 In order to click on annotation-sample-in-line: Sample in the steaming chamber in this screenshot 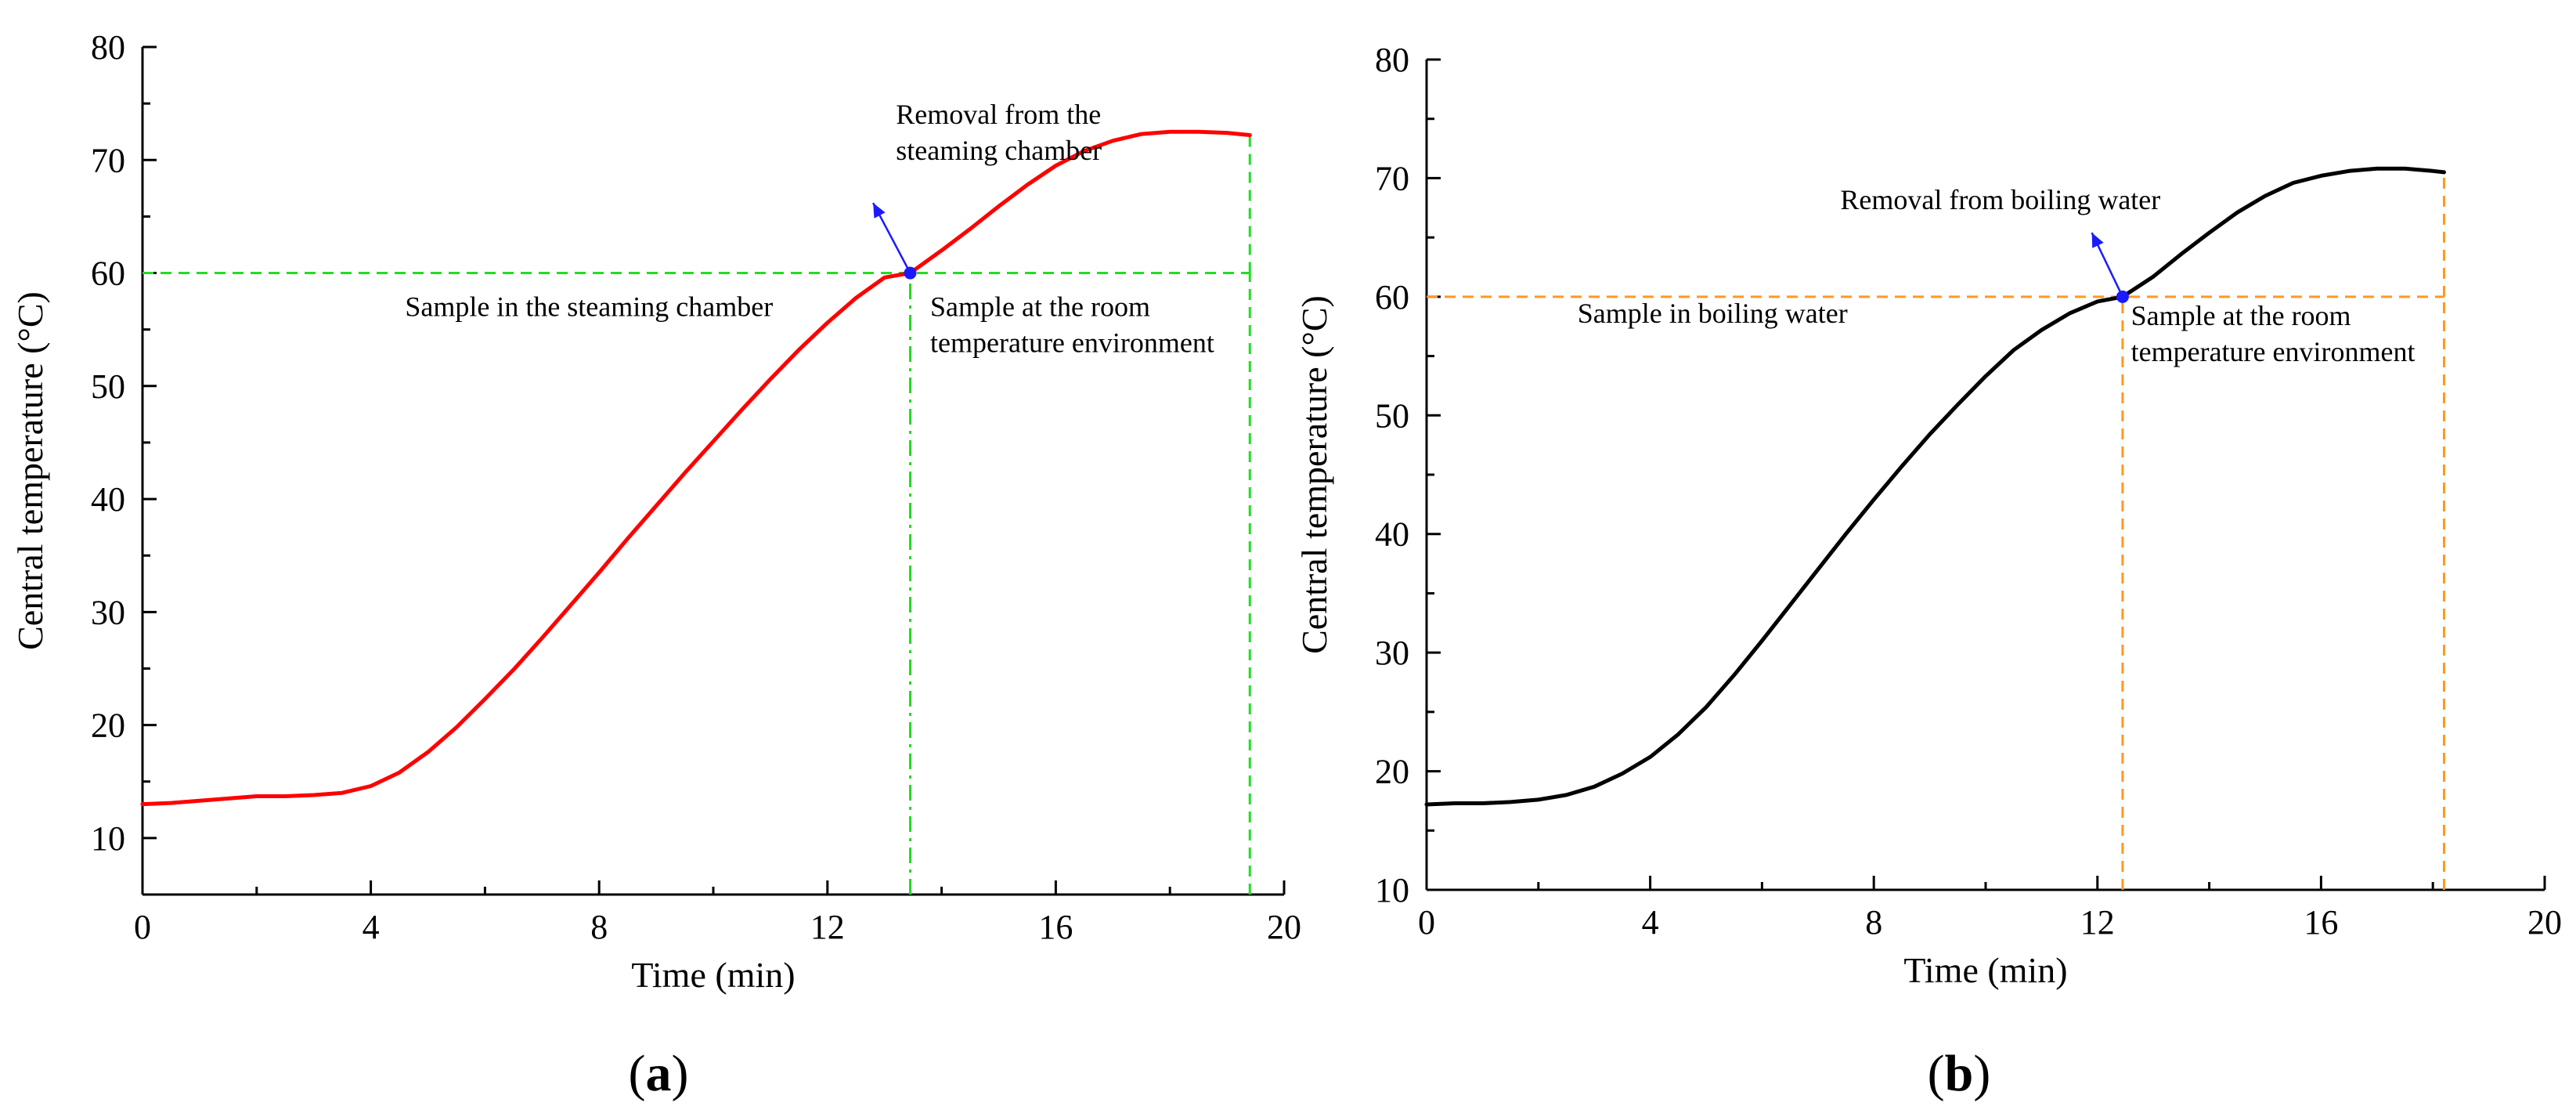, I will do `click(589, 306)`.